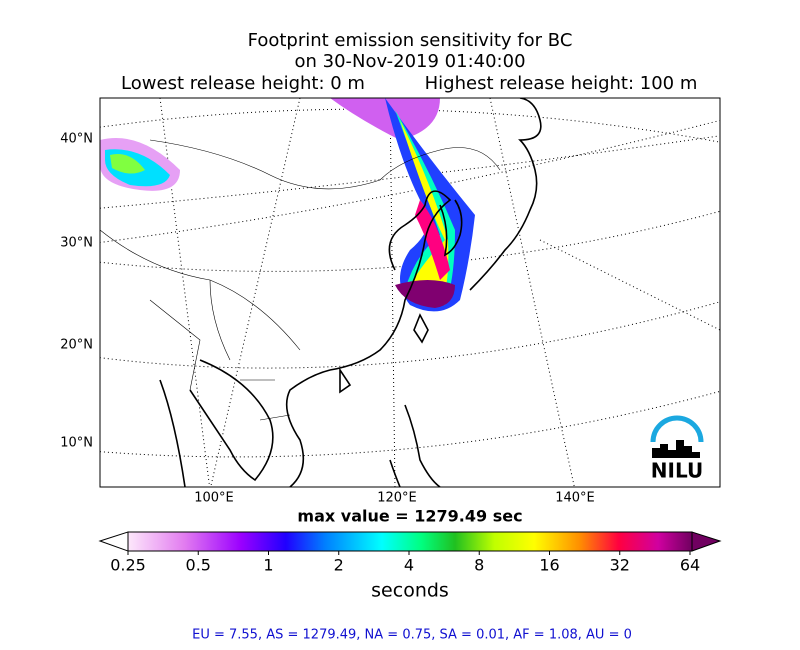 The width and height of the screenshot is (800, 650). What do you see at coordinates (561, 83) in the screenshot?
I see `highest-height: Highest release height: 100 m` at bounding box center [561, 83].